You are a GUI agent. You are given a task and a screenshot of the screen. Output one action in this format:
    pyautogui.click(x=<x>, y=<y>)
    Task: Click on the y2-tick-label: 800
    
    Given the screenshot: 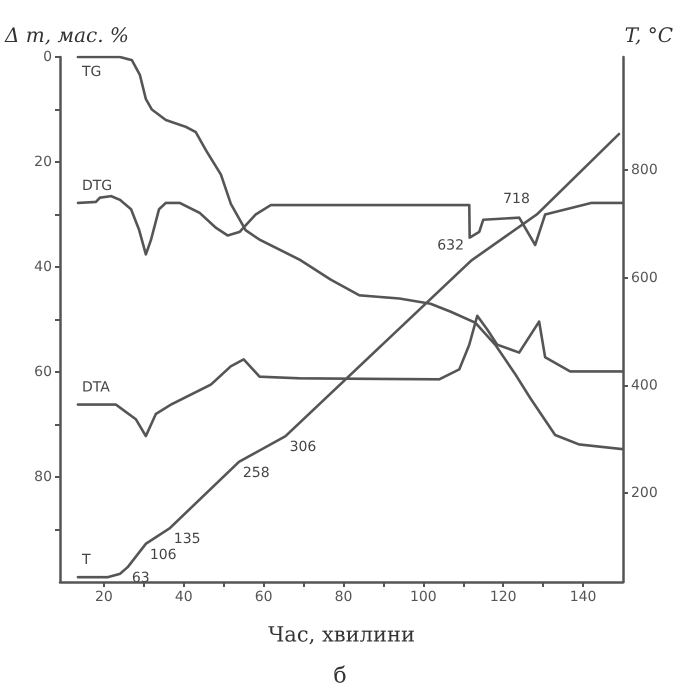 What is the action you would take?
    pyautogui.click(x=644, y=170)
    